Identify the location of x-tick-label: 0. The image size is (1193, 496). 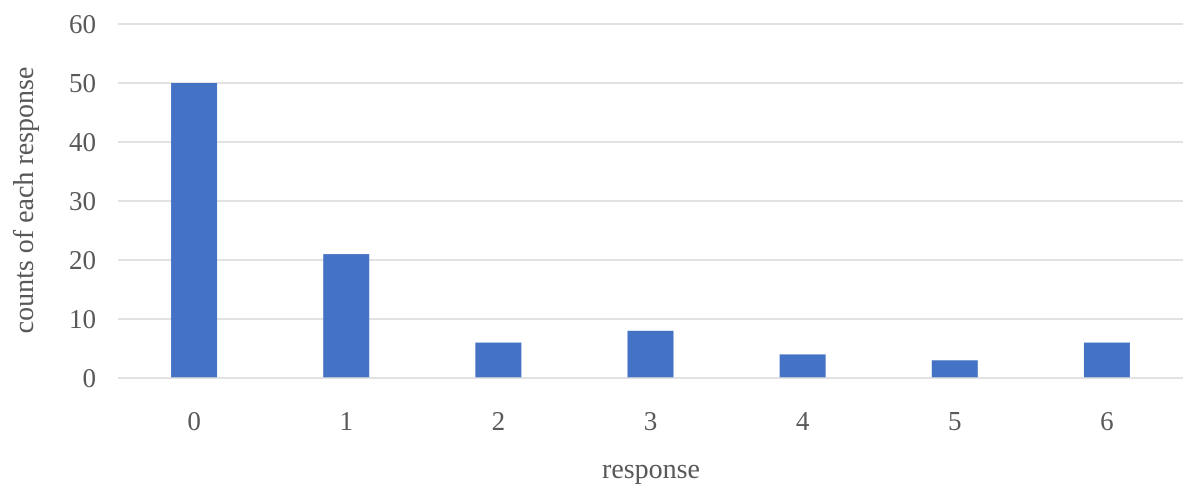
(194, 421).